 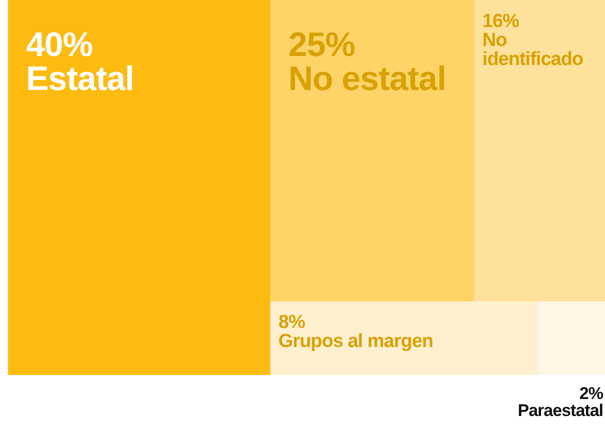 I want to click on category-label: No identificado, so click(x=533, y=50).